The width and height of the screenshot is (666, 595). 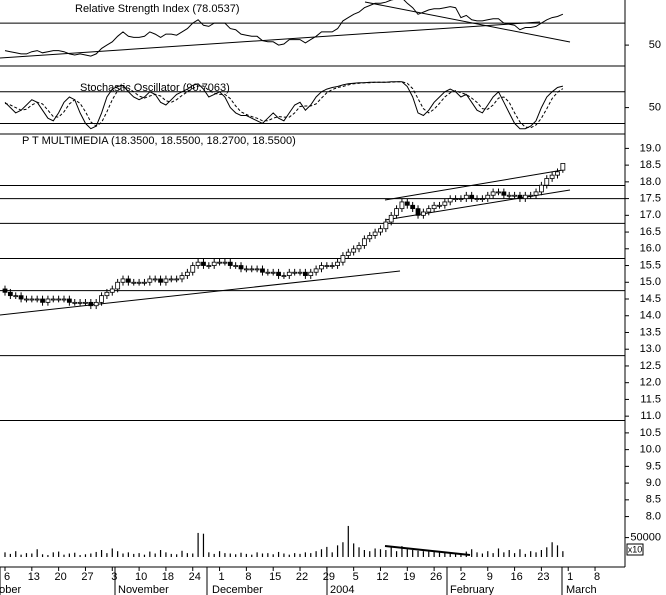 I want to click on y-tick-label: 15.0, so click(x=650, y=282).